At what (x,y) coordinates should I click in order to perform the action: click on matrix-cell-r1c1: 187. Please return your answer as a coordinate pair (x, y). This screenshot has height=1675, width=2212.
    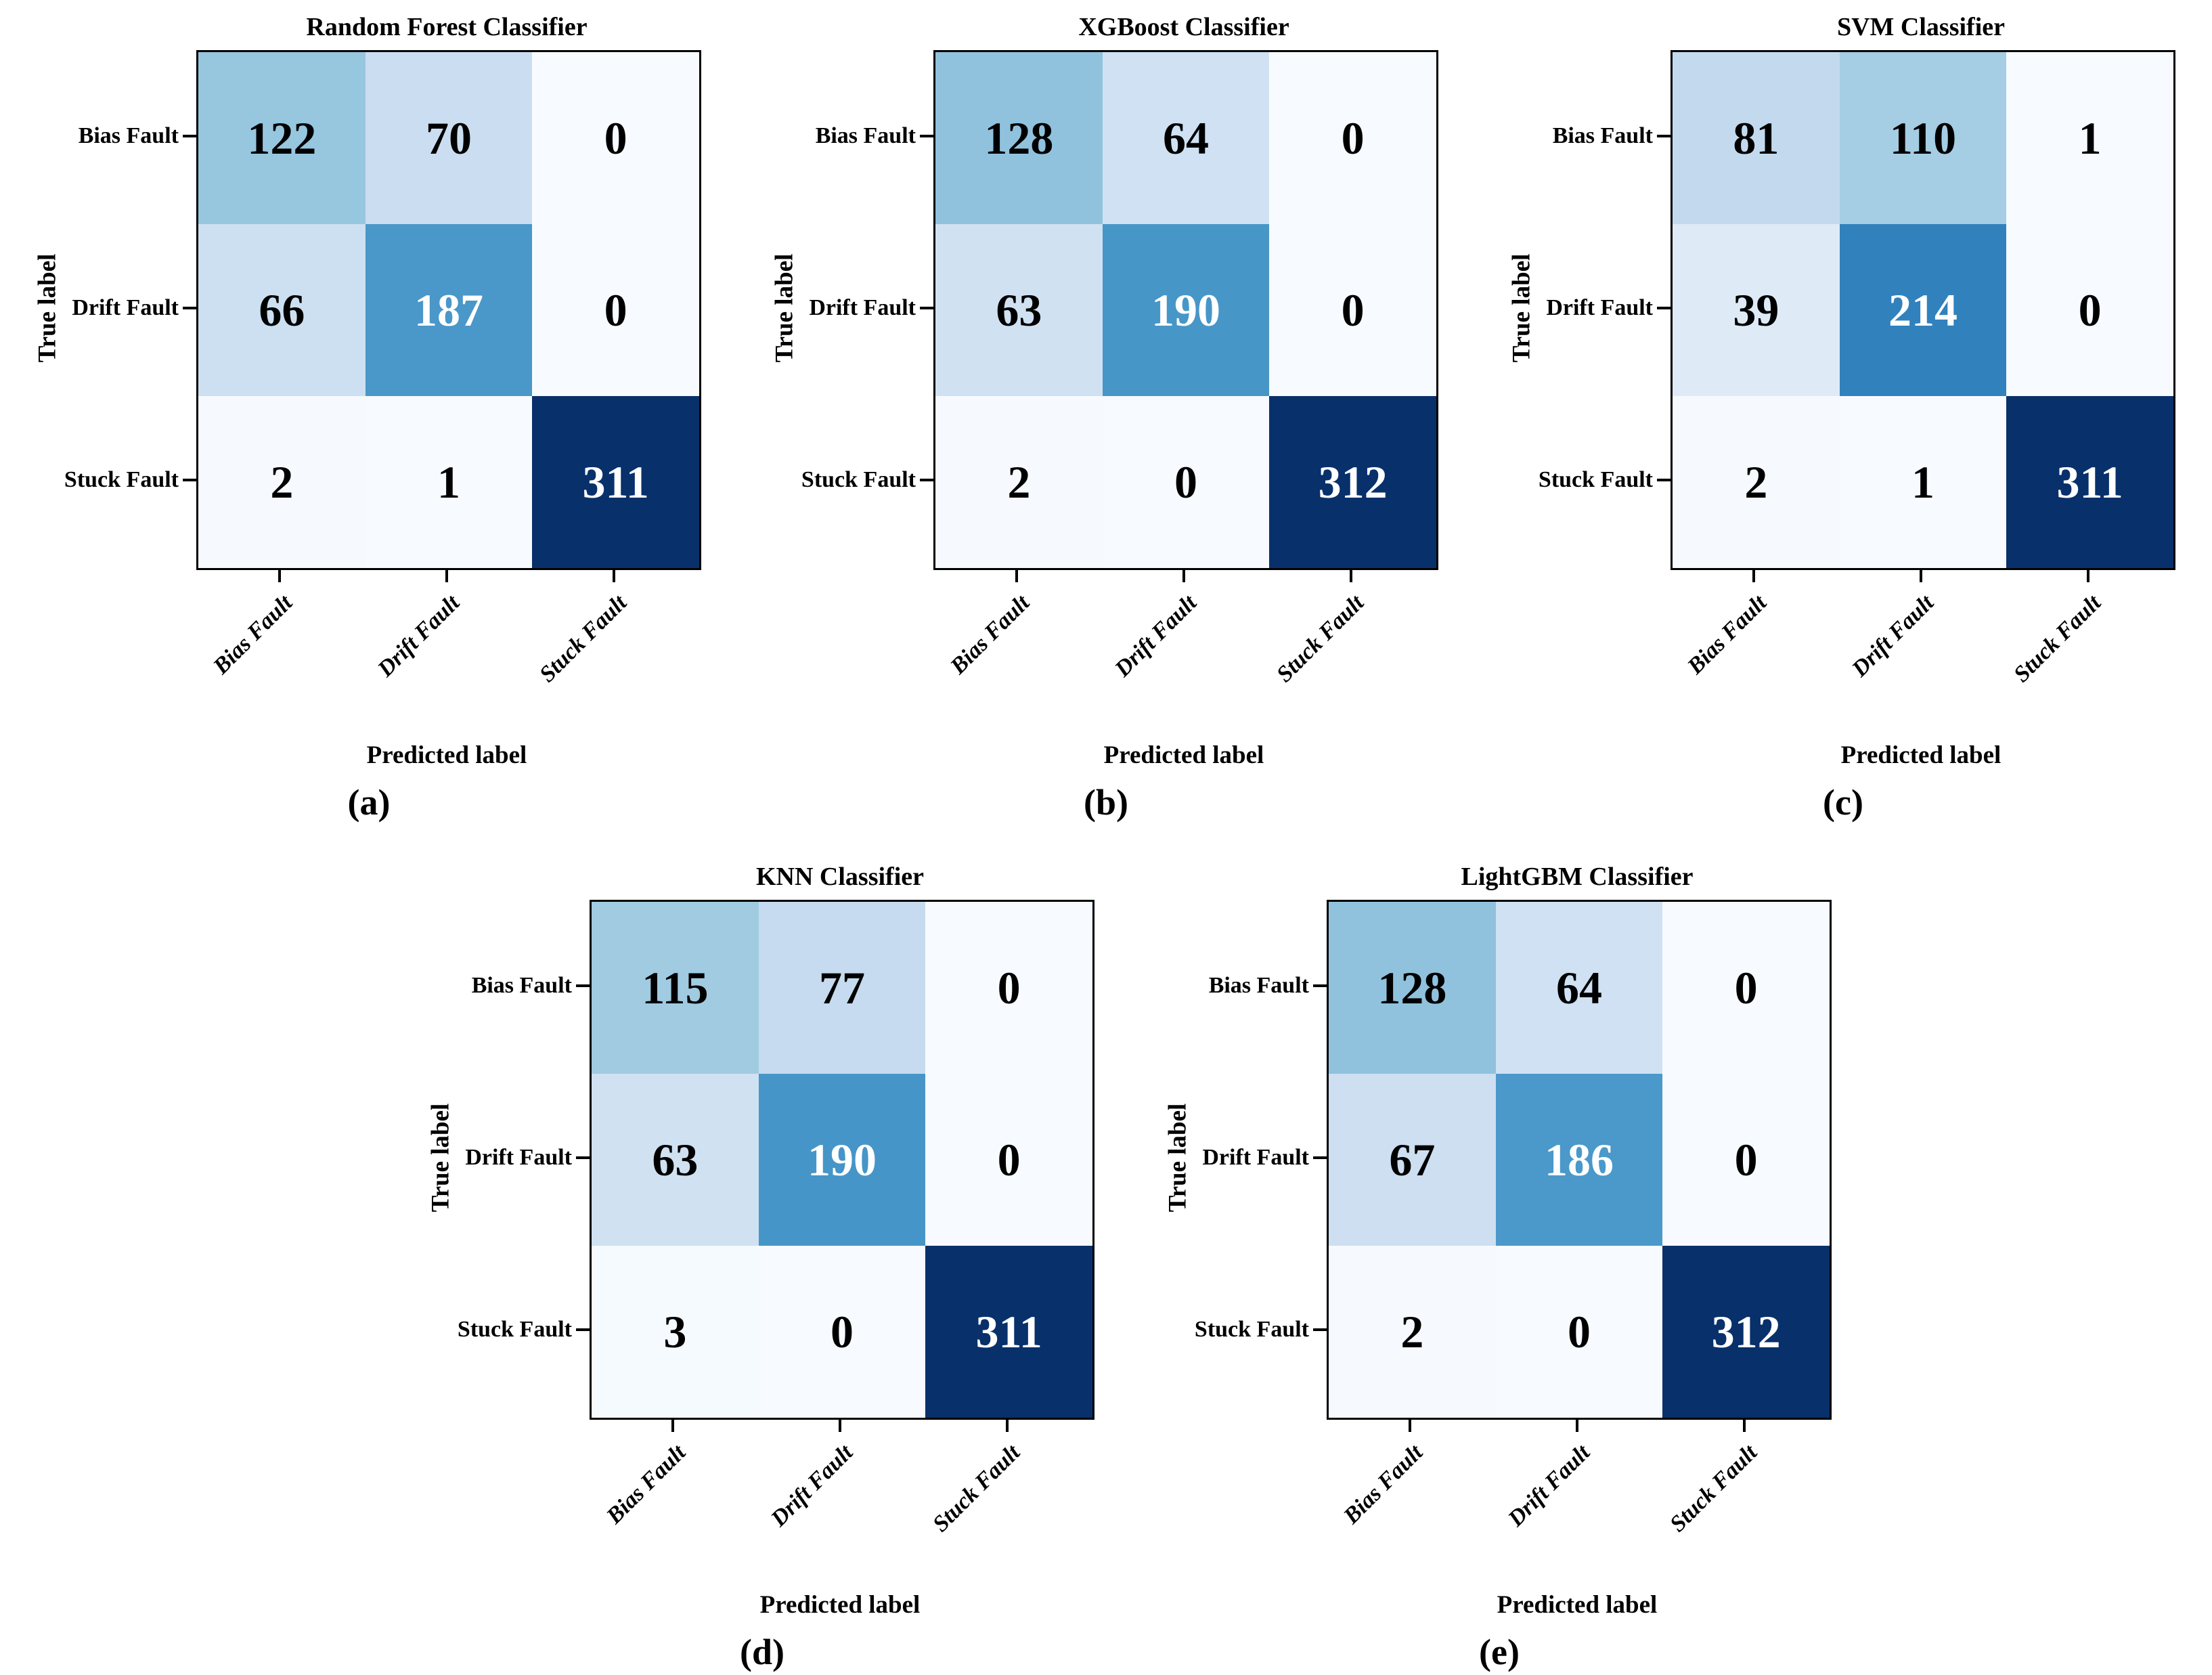
    Looking at the image, I should click on (449, 310).